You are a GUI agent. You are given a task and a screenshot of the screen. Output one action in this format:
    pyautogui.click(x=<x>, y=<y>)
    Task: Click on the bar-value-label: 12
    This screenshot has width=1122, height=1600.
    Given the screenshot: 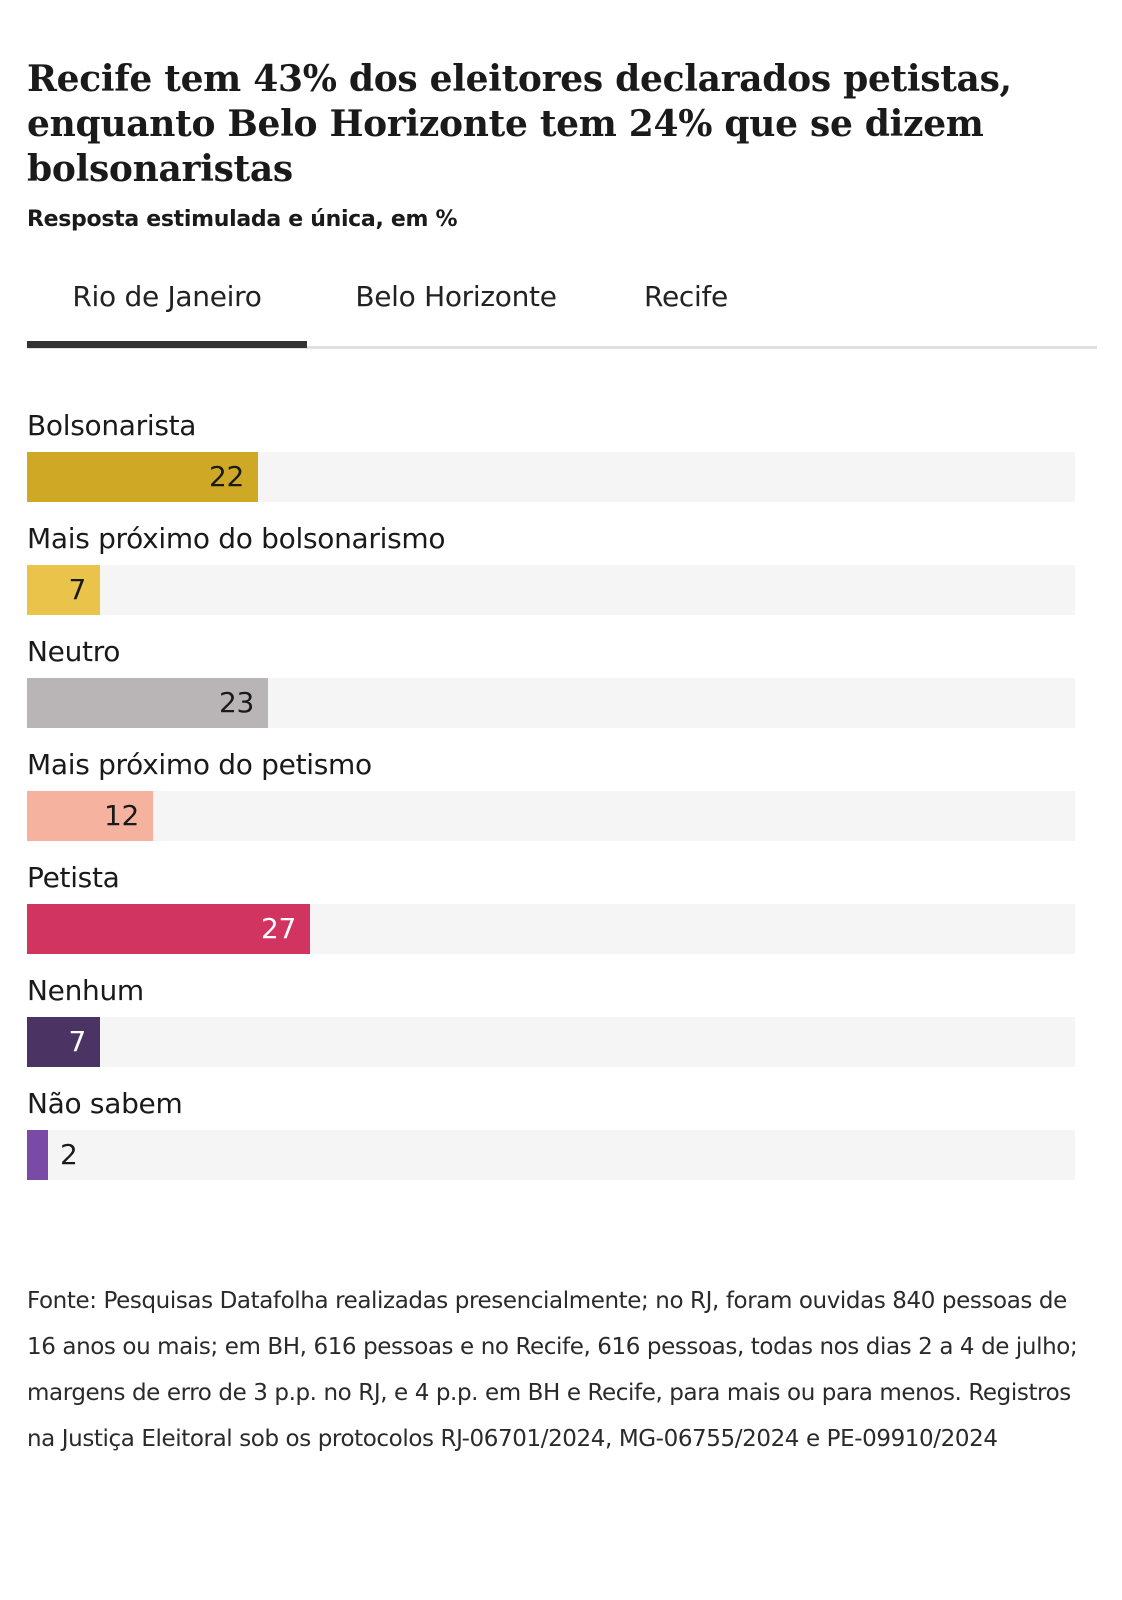 What is the action you would take?
    pyautogui.click(x=121, y=815)
    